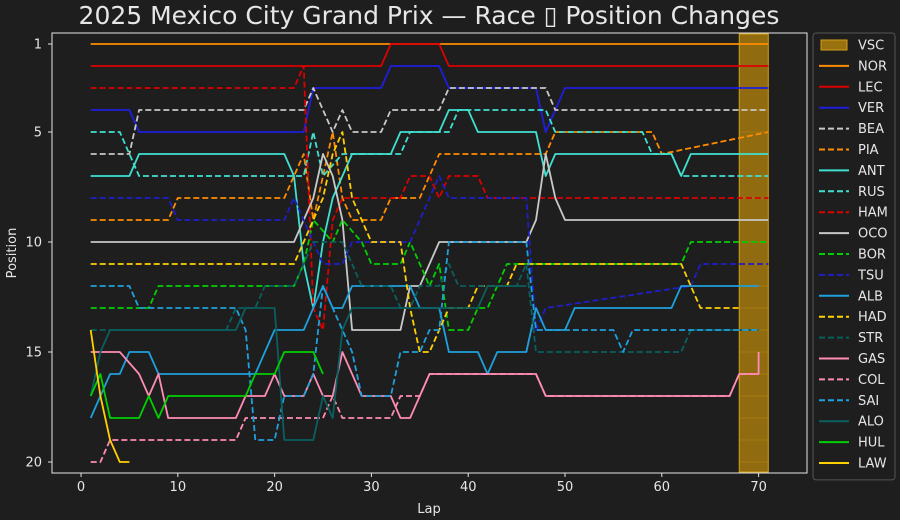 Image resolution: width=900 pixels, height=520 pixels. Describe the element at coordinates (871, 380) in the screenshot. I see `legend-label: COL` at that location.